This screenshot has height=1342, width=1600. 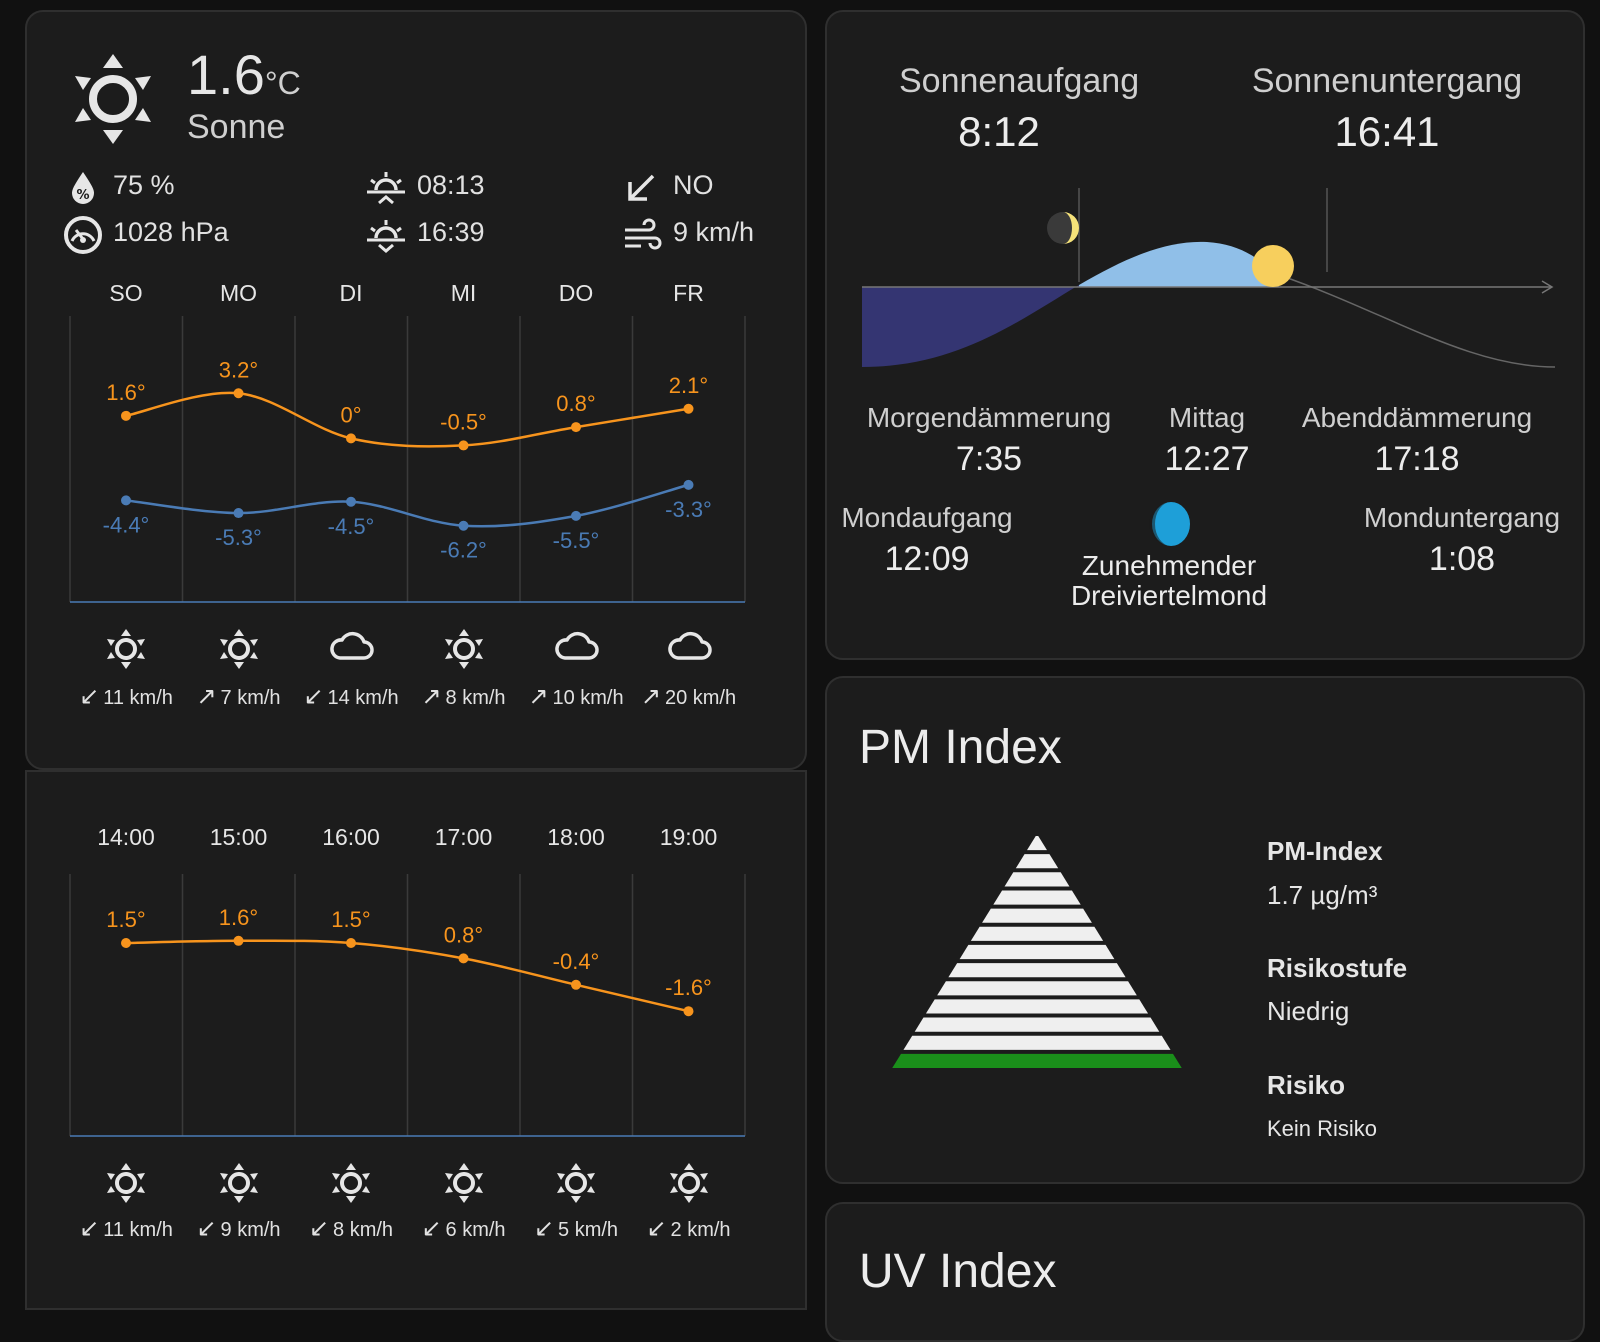 What do you see at coordinates (575, 403) in the screenshot?
I see `data-label-0-4: 0.8°` at bounding box center [575, 403].